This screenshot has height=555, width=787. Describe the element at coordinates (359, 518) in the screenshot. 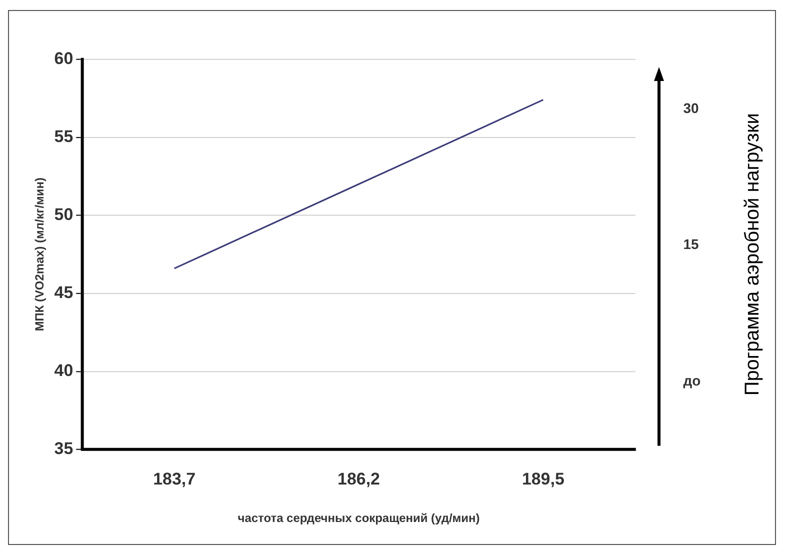

I see `x-axis-title: частота сердечных сокращений (уд/мин)` at that location.